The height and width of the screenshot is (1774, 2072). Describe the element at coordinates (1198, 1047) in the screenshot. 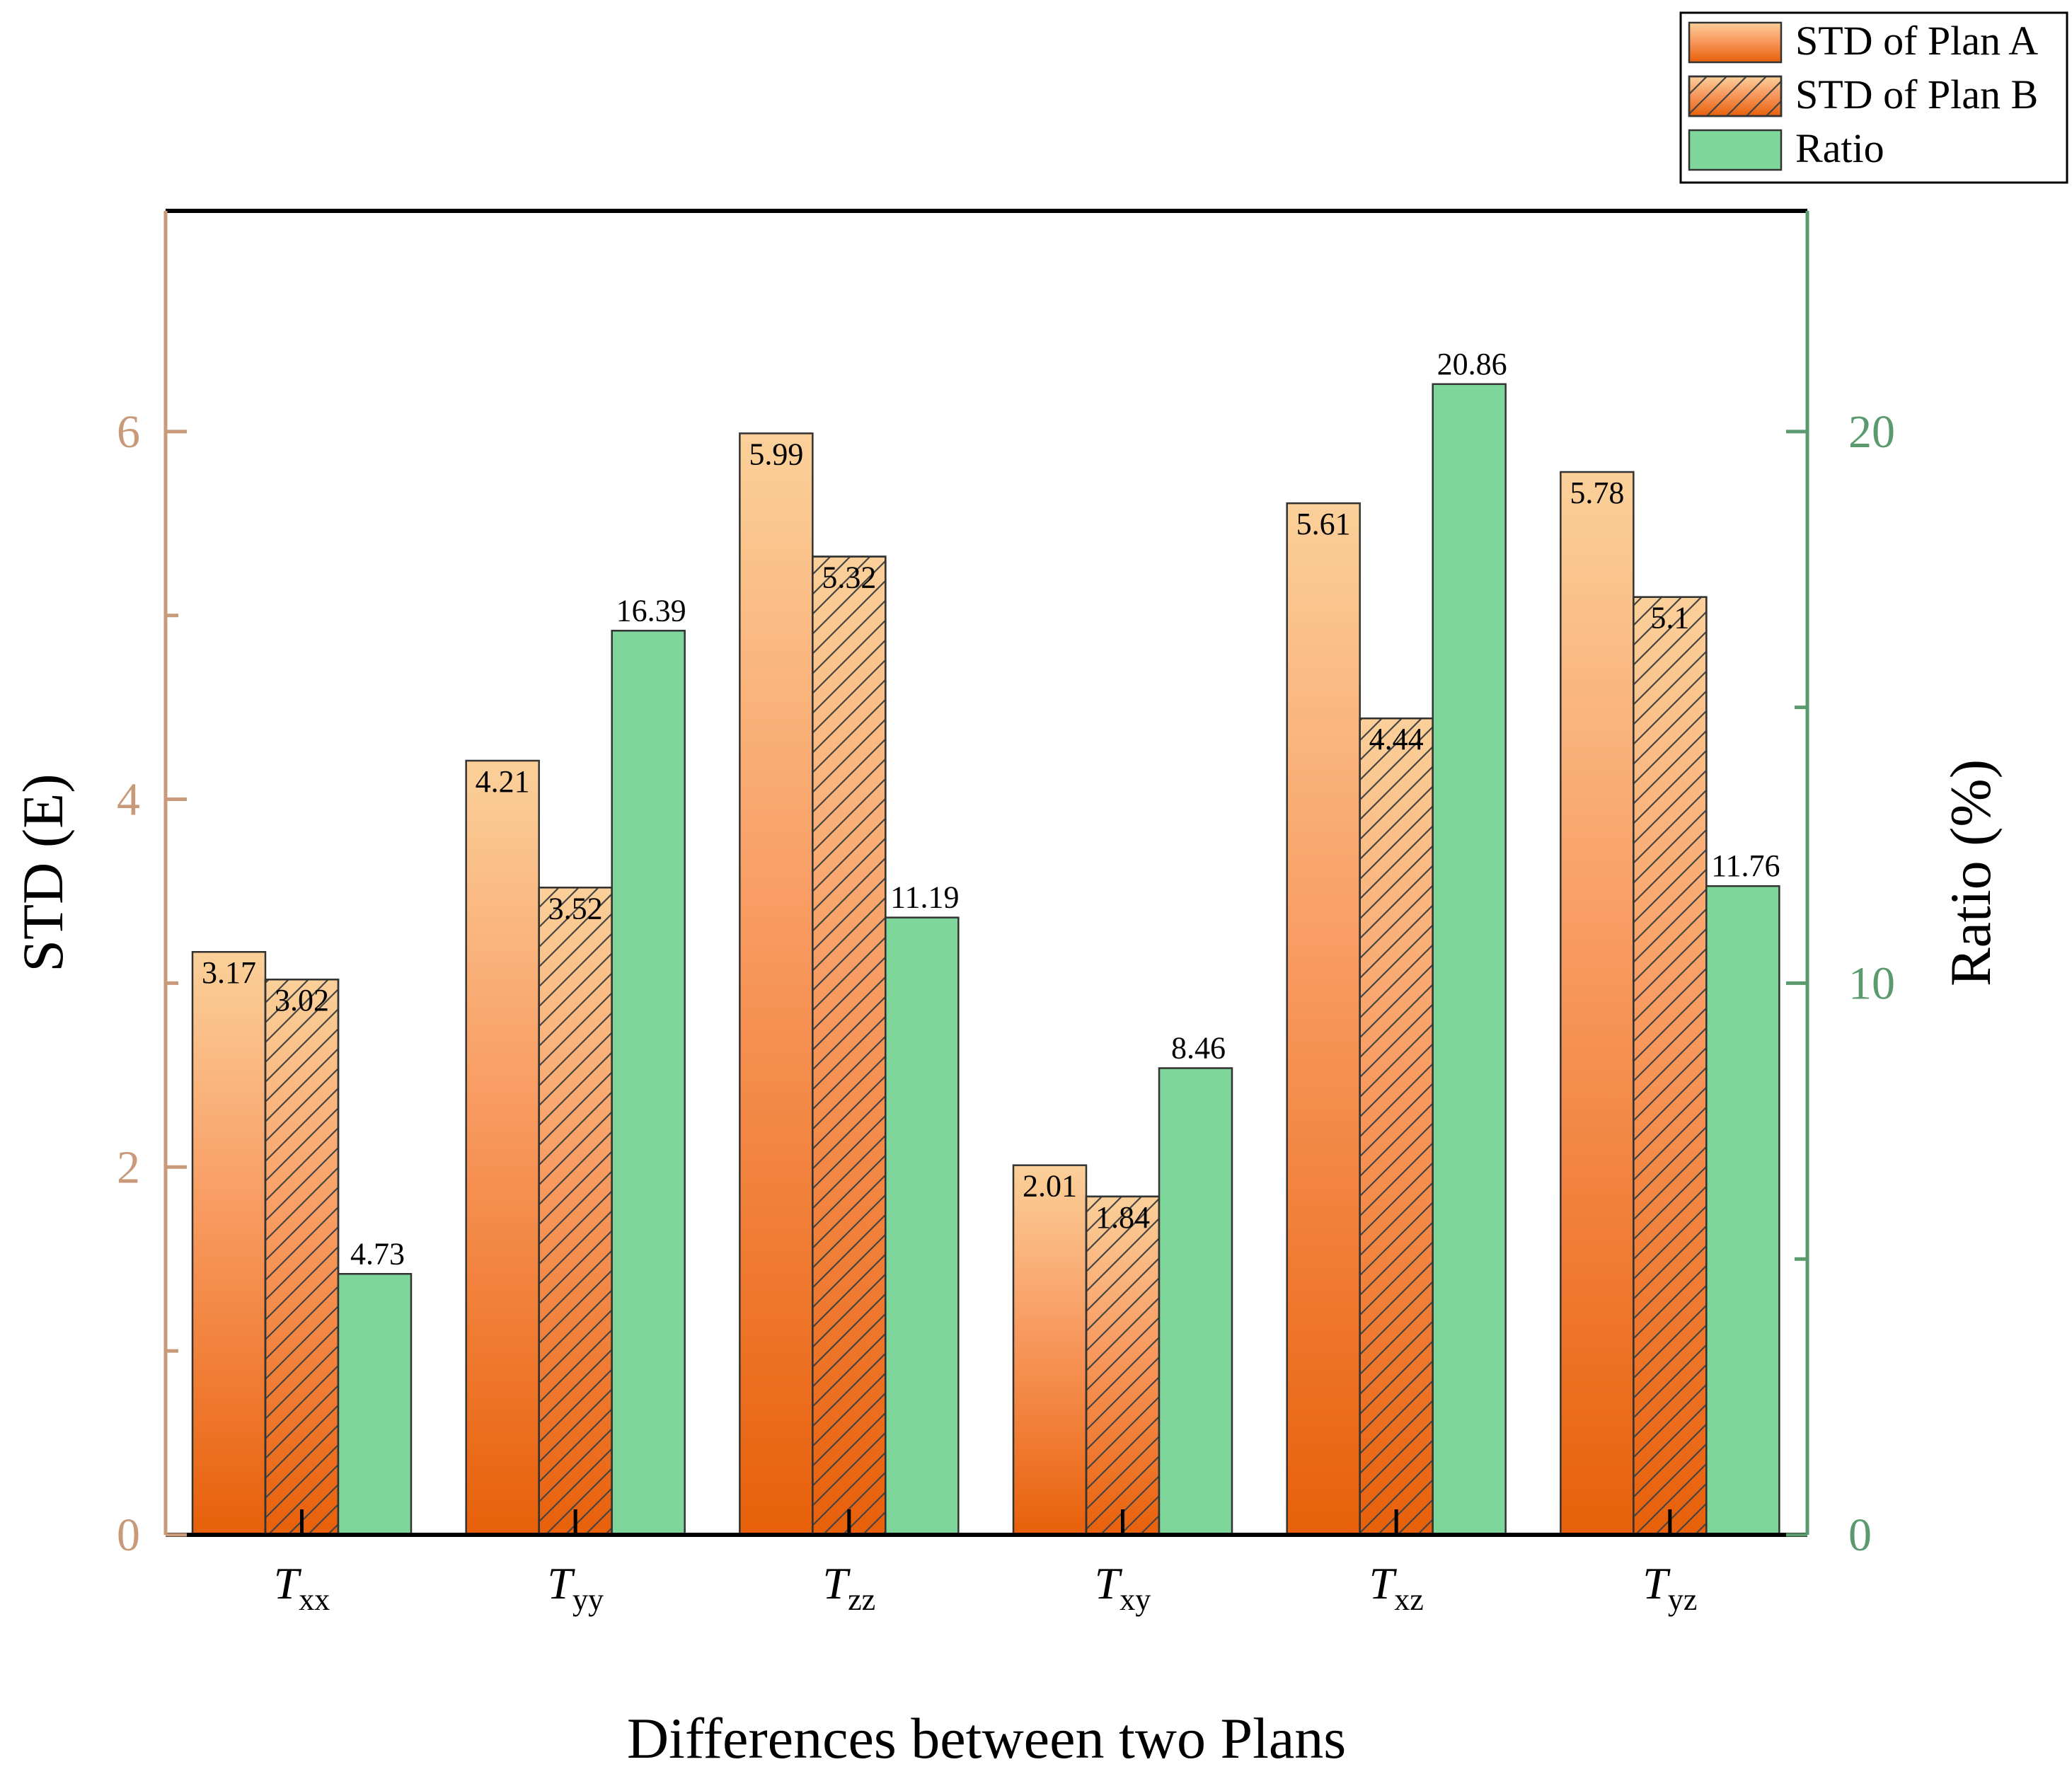

I see `data-label: 8.46` at that location.